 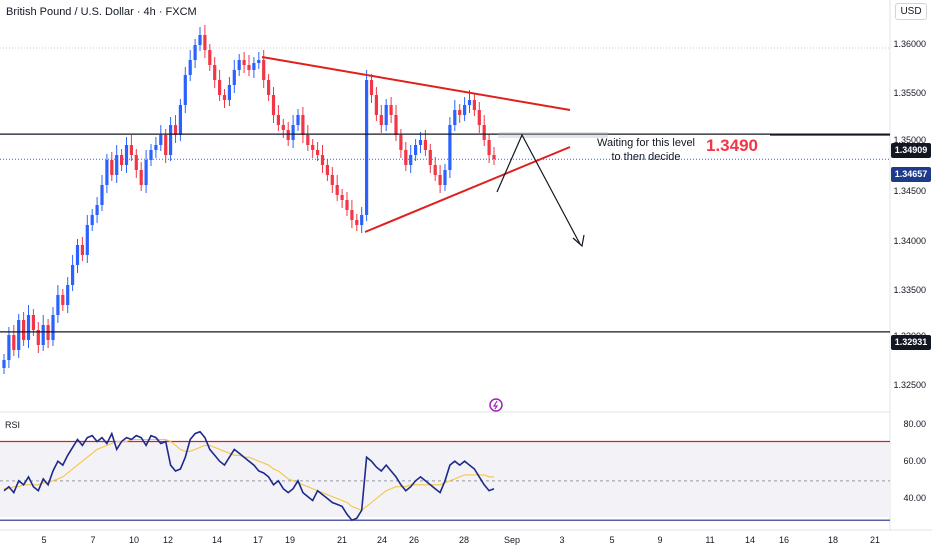 I want to click on x-tick: 9, so click(x=660, y=540).